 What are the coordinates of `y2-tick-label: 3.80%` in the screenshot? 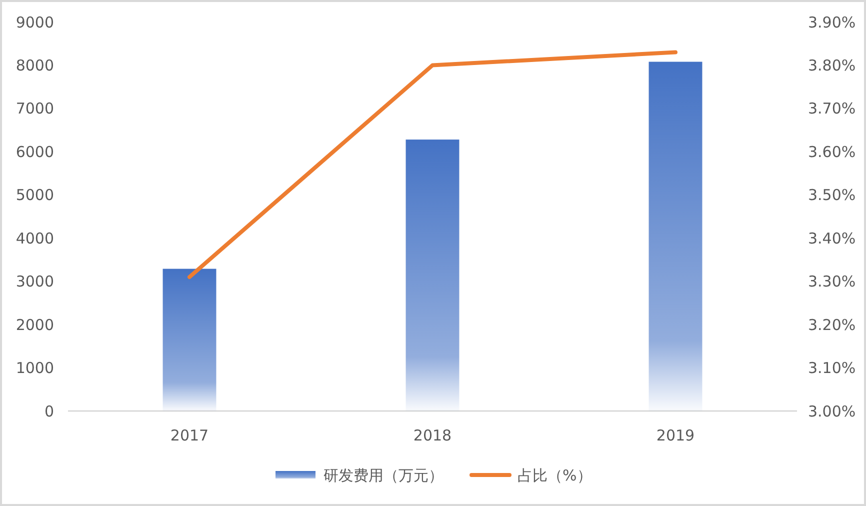 It's located at (832, 65).